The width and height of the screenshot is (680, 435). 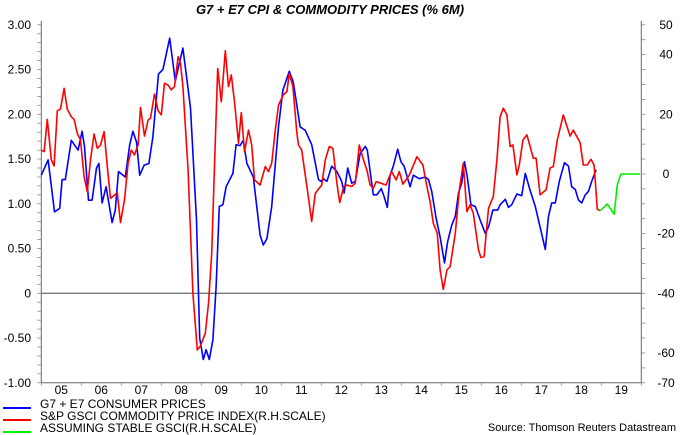 What do you see at coordinates (622, 390) in the screenshot?
I see `x-tick-label: 19` at bounding box center [622, 390].